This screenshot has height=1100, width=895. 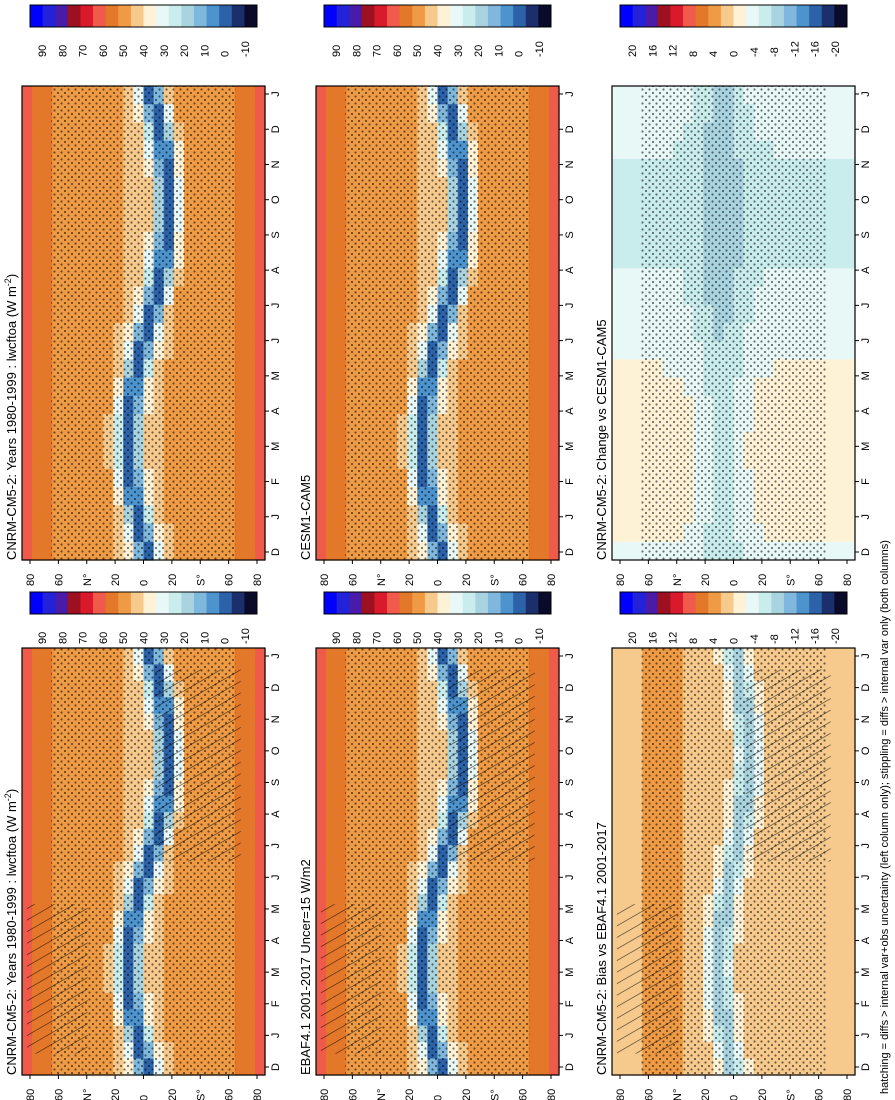 What do you see at coordinates (706, 580) in the screenshot?
I see `lat-tick-label: 20` at bounding box center [706, 580].